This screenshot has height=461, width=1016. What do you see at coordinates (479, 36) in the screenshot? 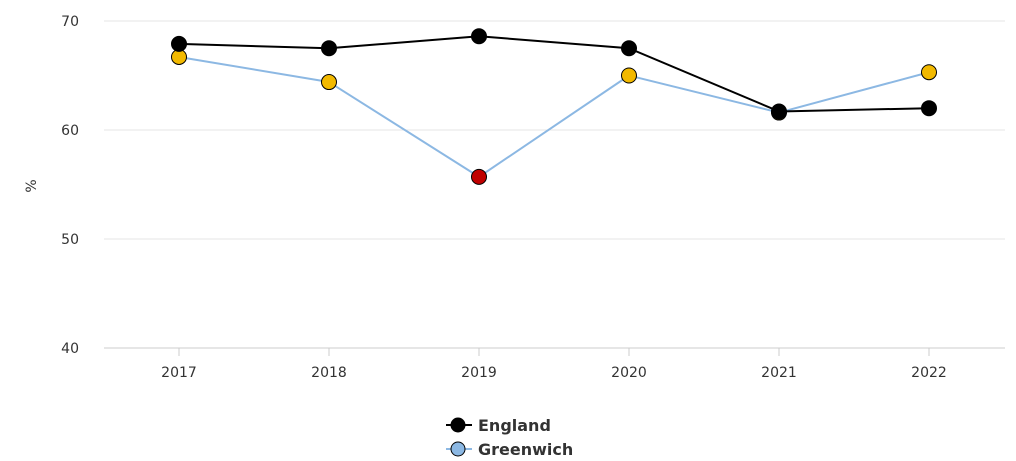
I see `point-england-2019` at bounding box center [479, 36].